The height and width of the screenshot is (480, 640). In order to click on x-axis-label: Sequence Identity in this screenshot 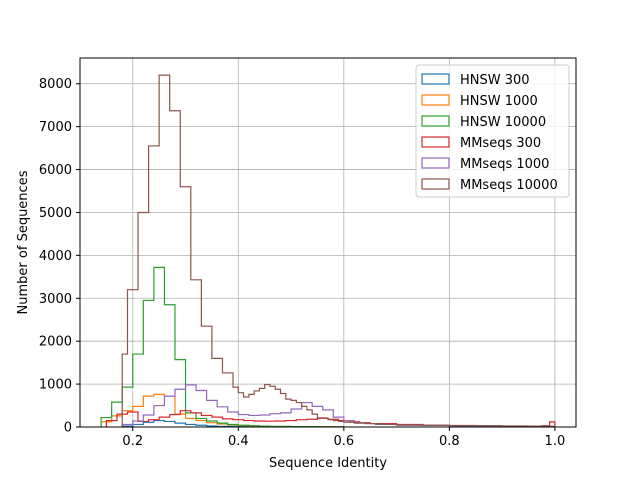, I will do `click(328, 463)`.